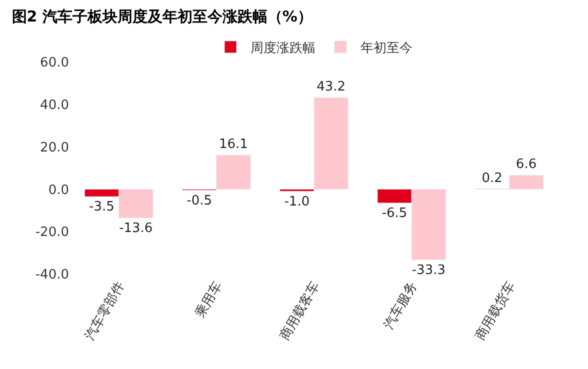  Describe the element at coordinates (331, 87) in the screenshot. I see `data-label: 43.2` at that location.